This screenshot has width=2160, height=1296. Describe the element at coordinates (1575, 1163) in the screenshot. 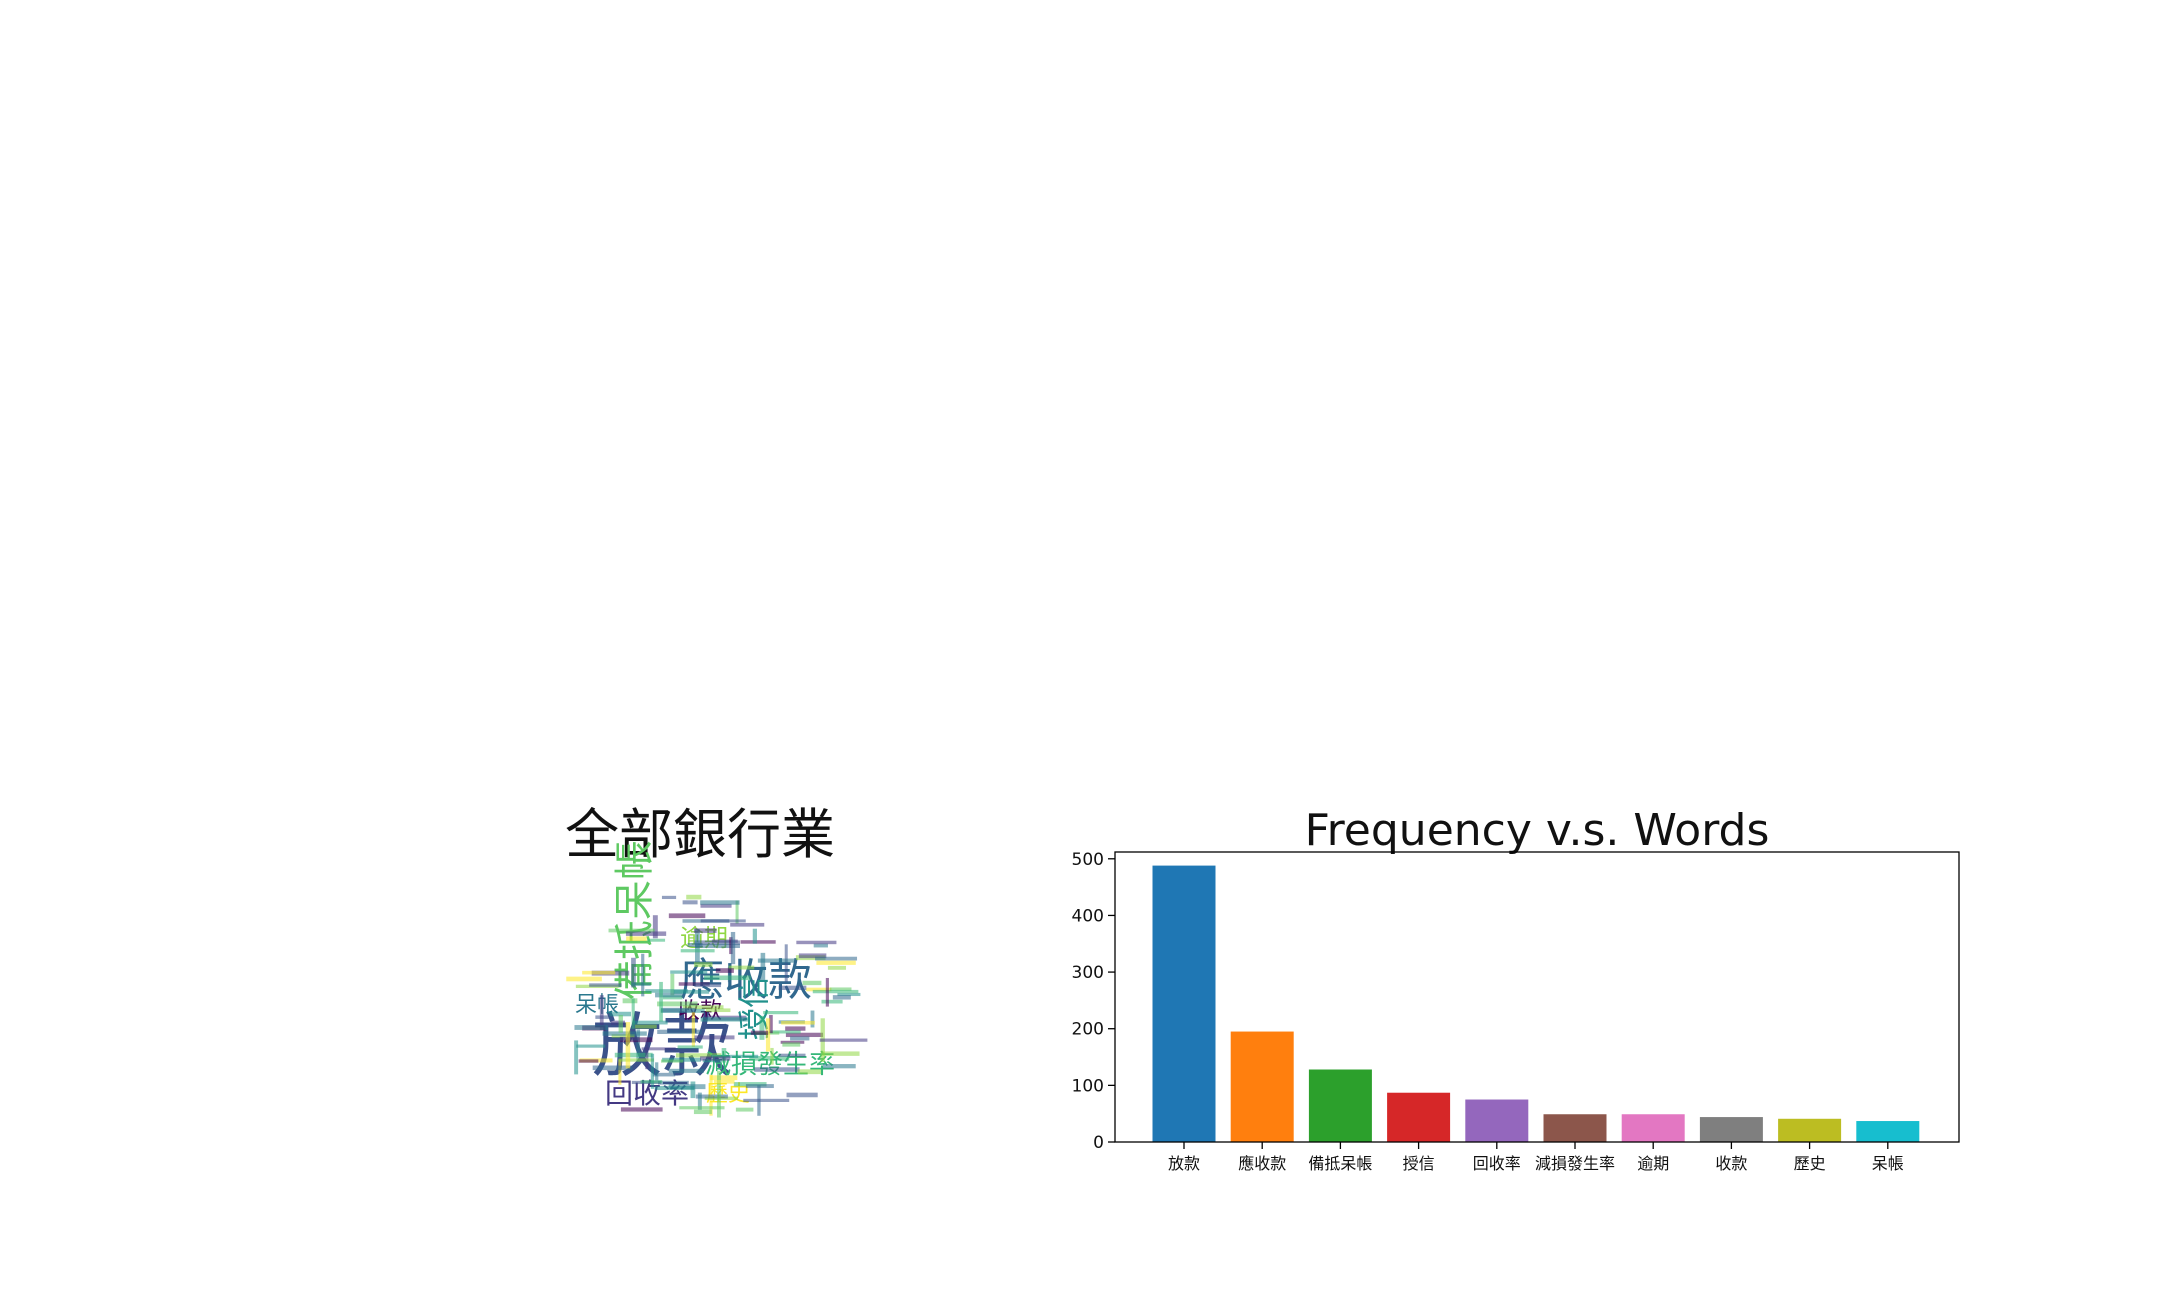

I see `x-tick-label: 減損發生率` at that location.